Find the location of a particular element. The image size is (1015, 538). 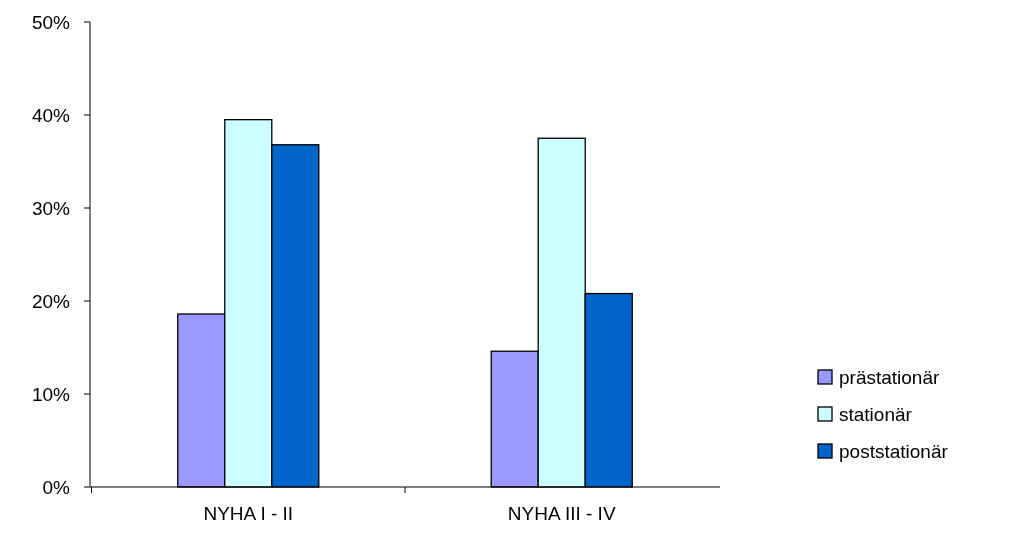

legend-label: poststationär is located at coordinates (894, 451).